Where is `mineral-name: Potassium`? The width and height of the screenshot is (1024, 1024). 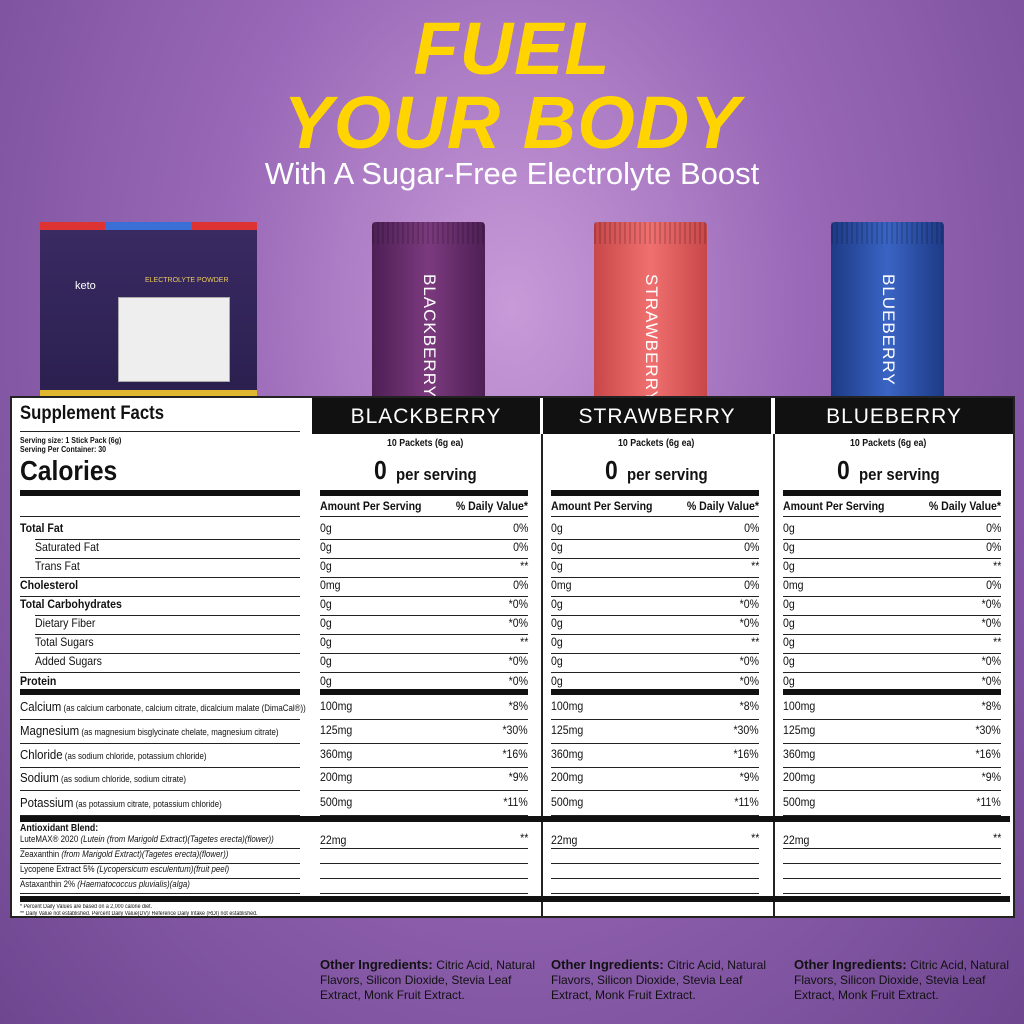 mineral-name: Potassium is located at coordinates (47, 802).